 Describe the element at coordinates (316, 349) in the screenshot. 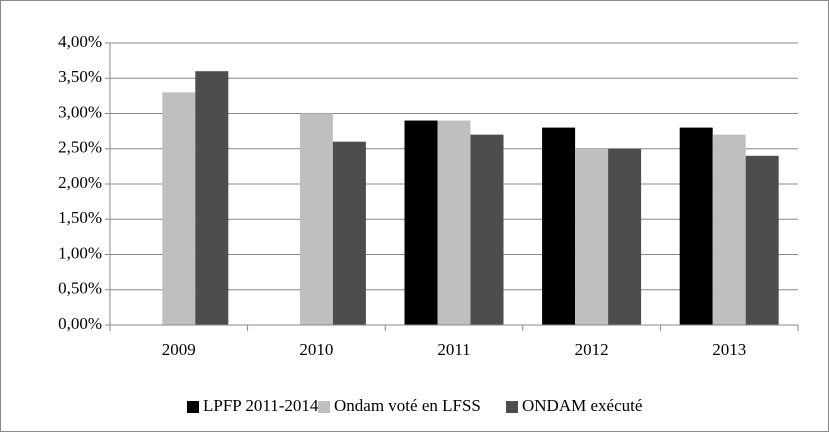

I see `x-tick-label: 2010` at that location.